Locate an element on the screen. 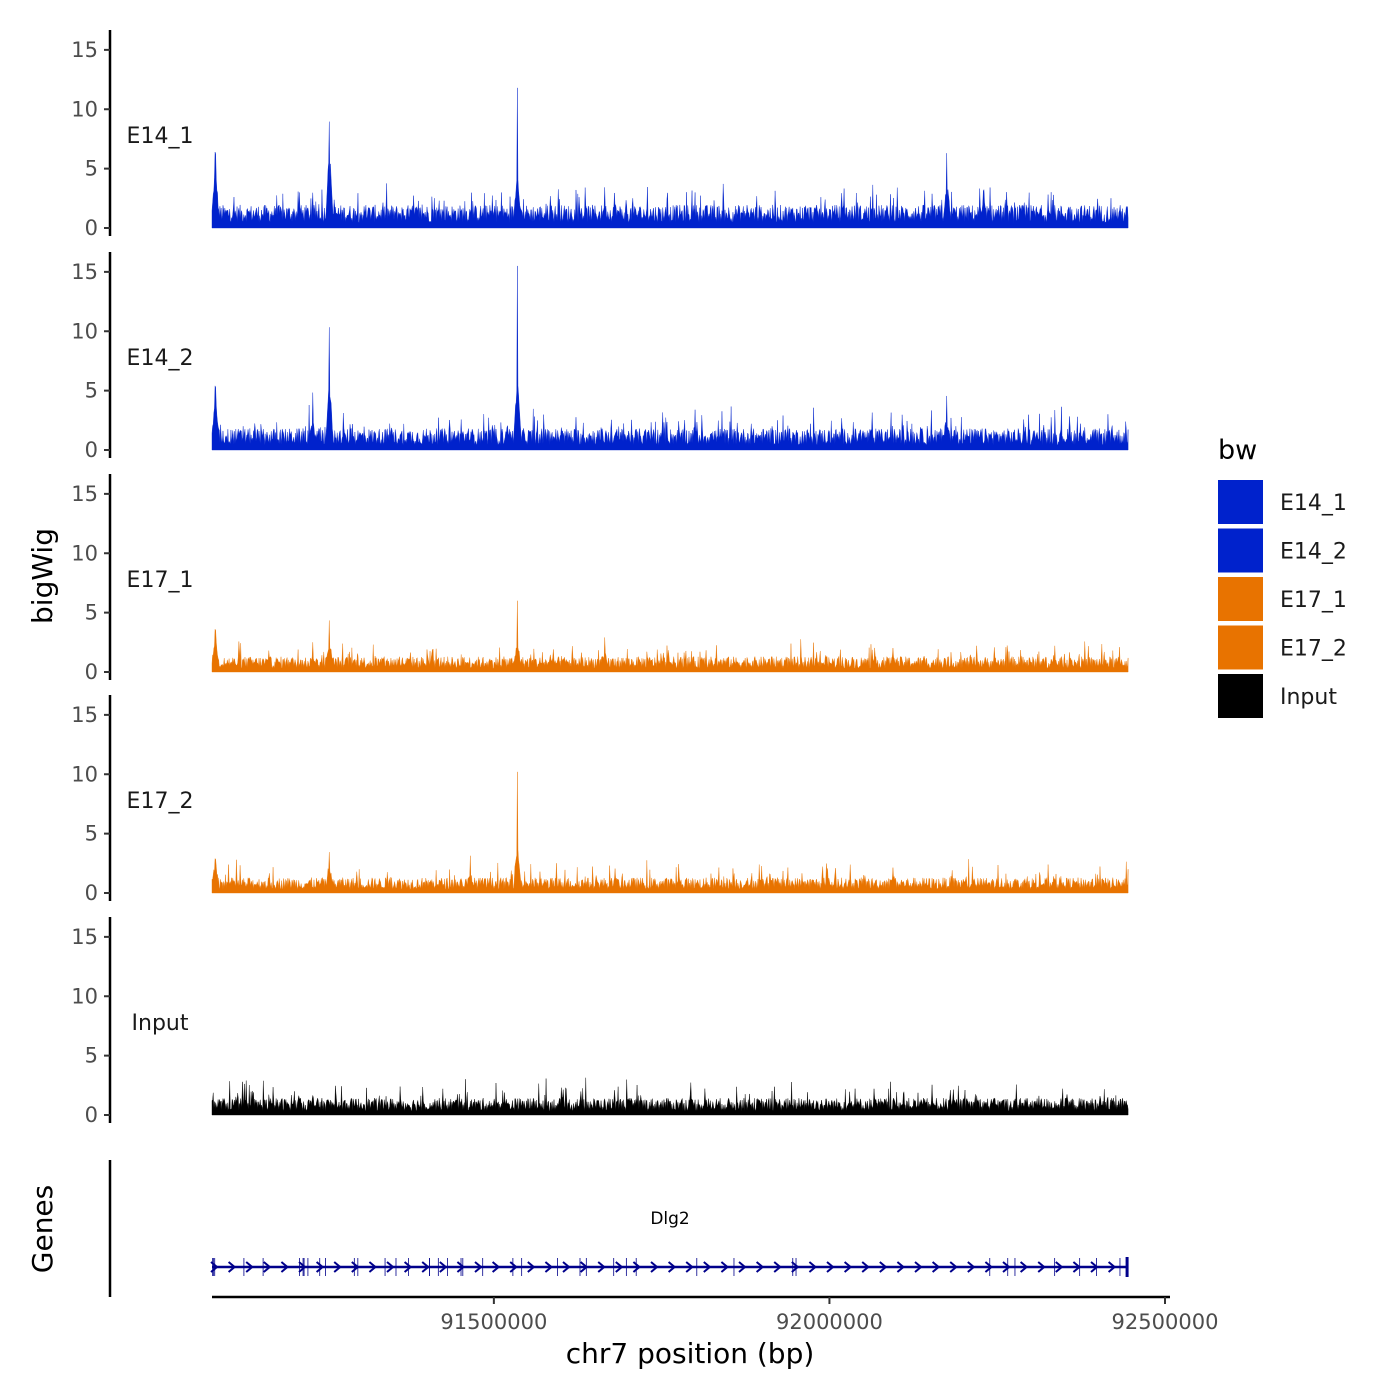  x-axis: 91500000 92000000 92500000 is located at coordinates (715, 1314).